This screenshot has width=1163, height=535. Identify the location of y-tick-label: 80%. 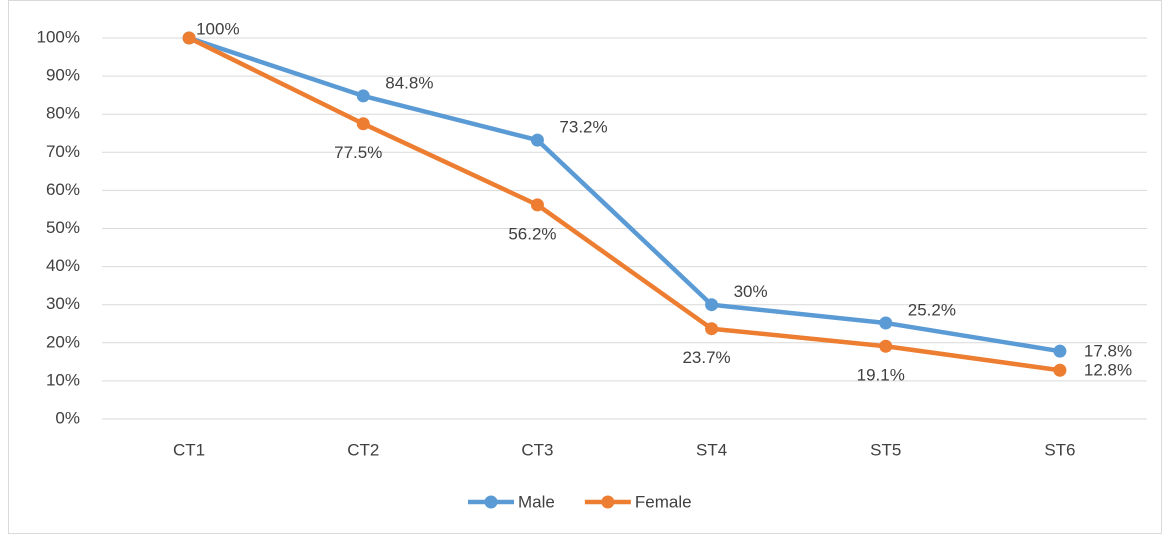
(63, 113).